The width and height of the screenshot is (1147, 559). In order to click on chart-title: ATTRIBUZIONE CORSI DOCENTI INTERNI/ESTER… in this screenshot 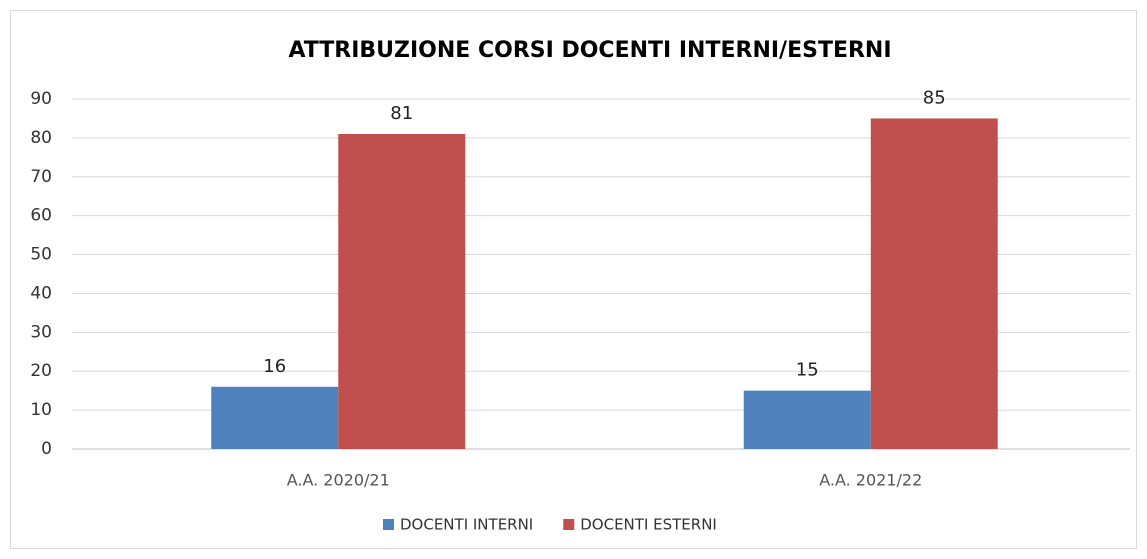, I will do `click(589, 50)`.